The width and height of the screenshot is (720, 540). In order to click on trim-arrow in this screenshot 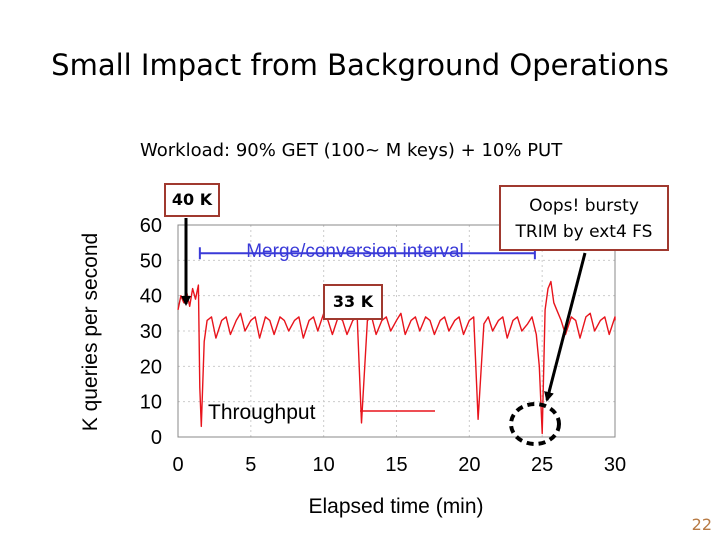, I will do `click(565, 327)`.